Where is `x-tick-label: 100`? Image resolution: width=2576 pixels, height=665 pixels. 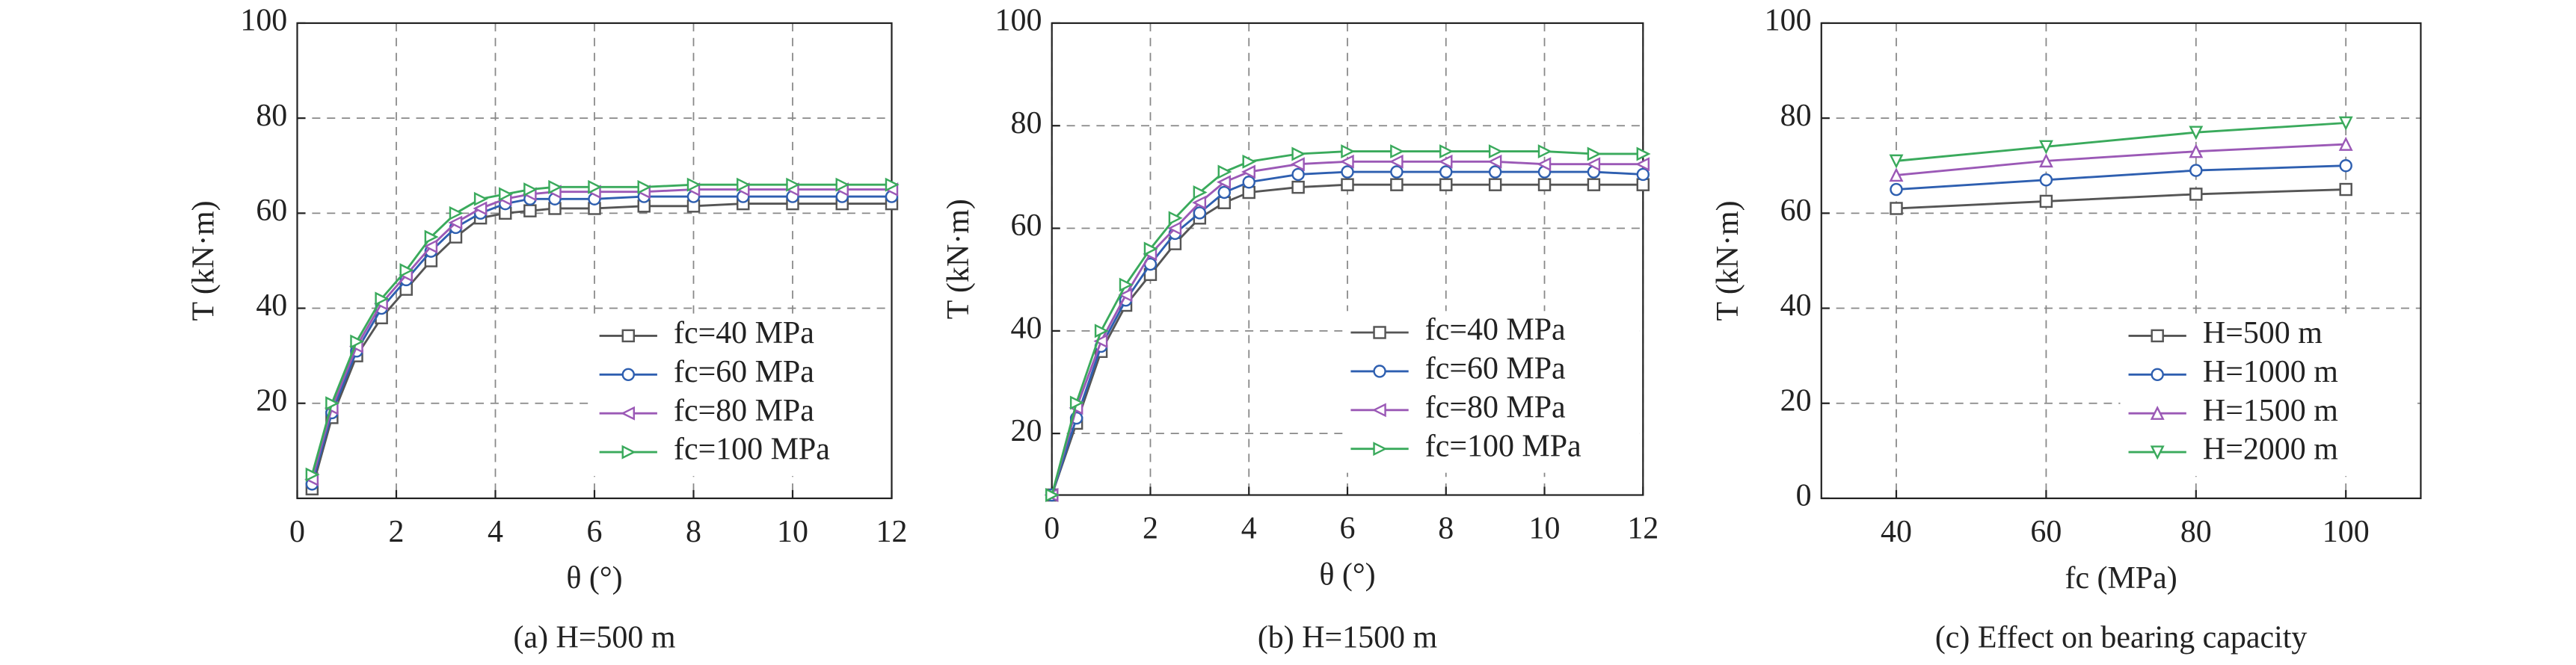 x-tick-label: 100 is located at coordinates (2346, 532).